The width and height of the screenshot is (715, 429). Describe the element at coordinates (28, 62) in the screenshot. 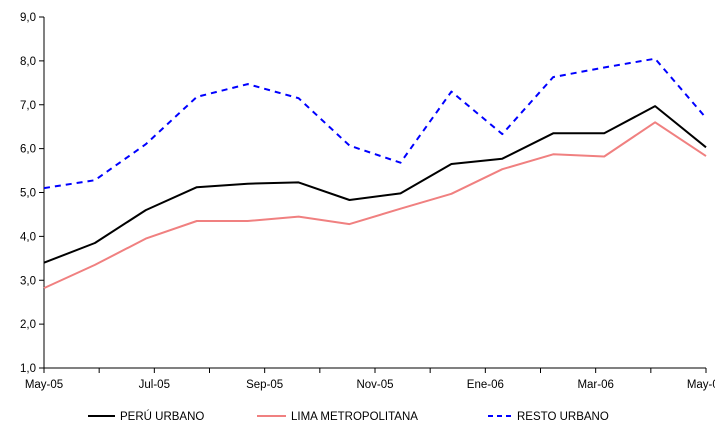

I see `y-tick-label: 8,0` at that location.